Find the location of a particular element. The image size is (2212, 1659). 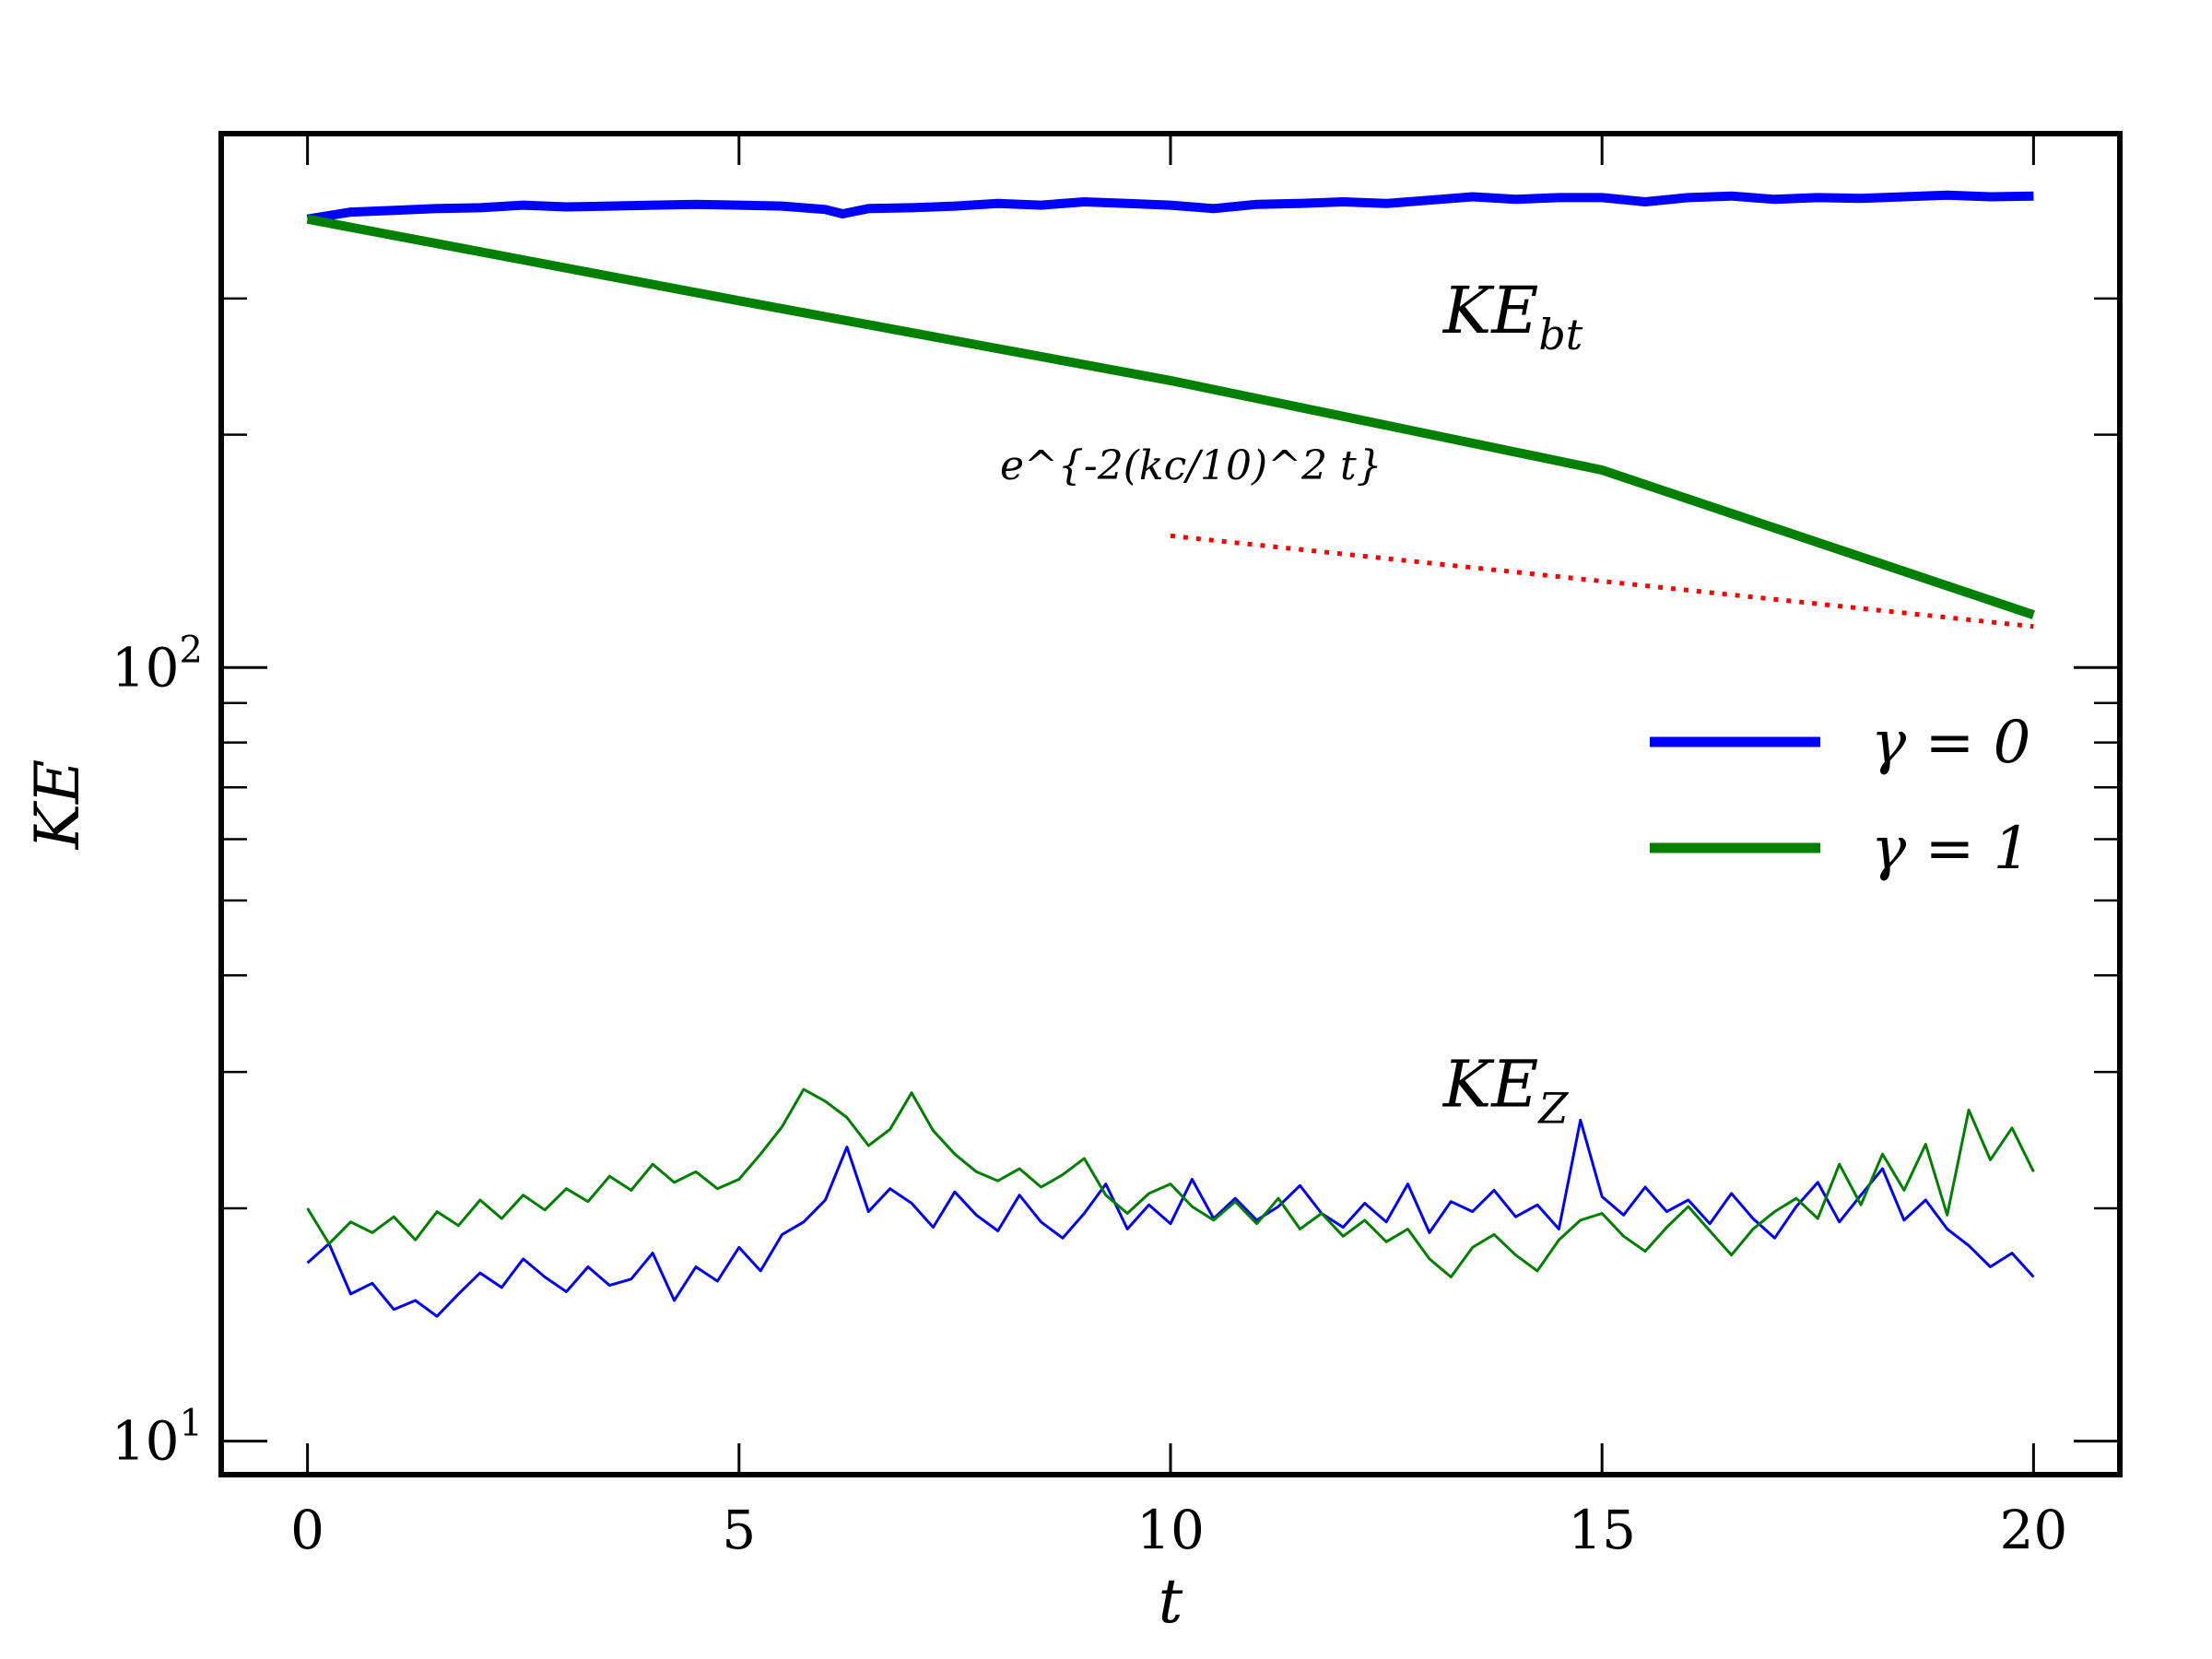

y-tick-label: 10² is located at coordinates (157, 664).